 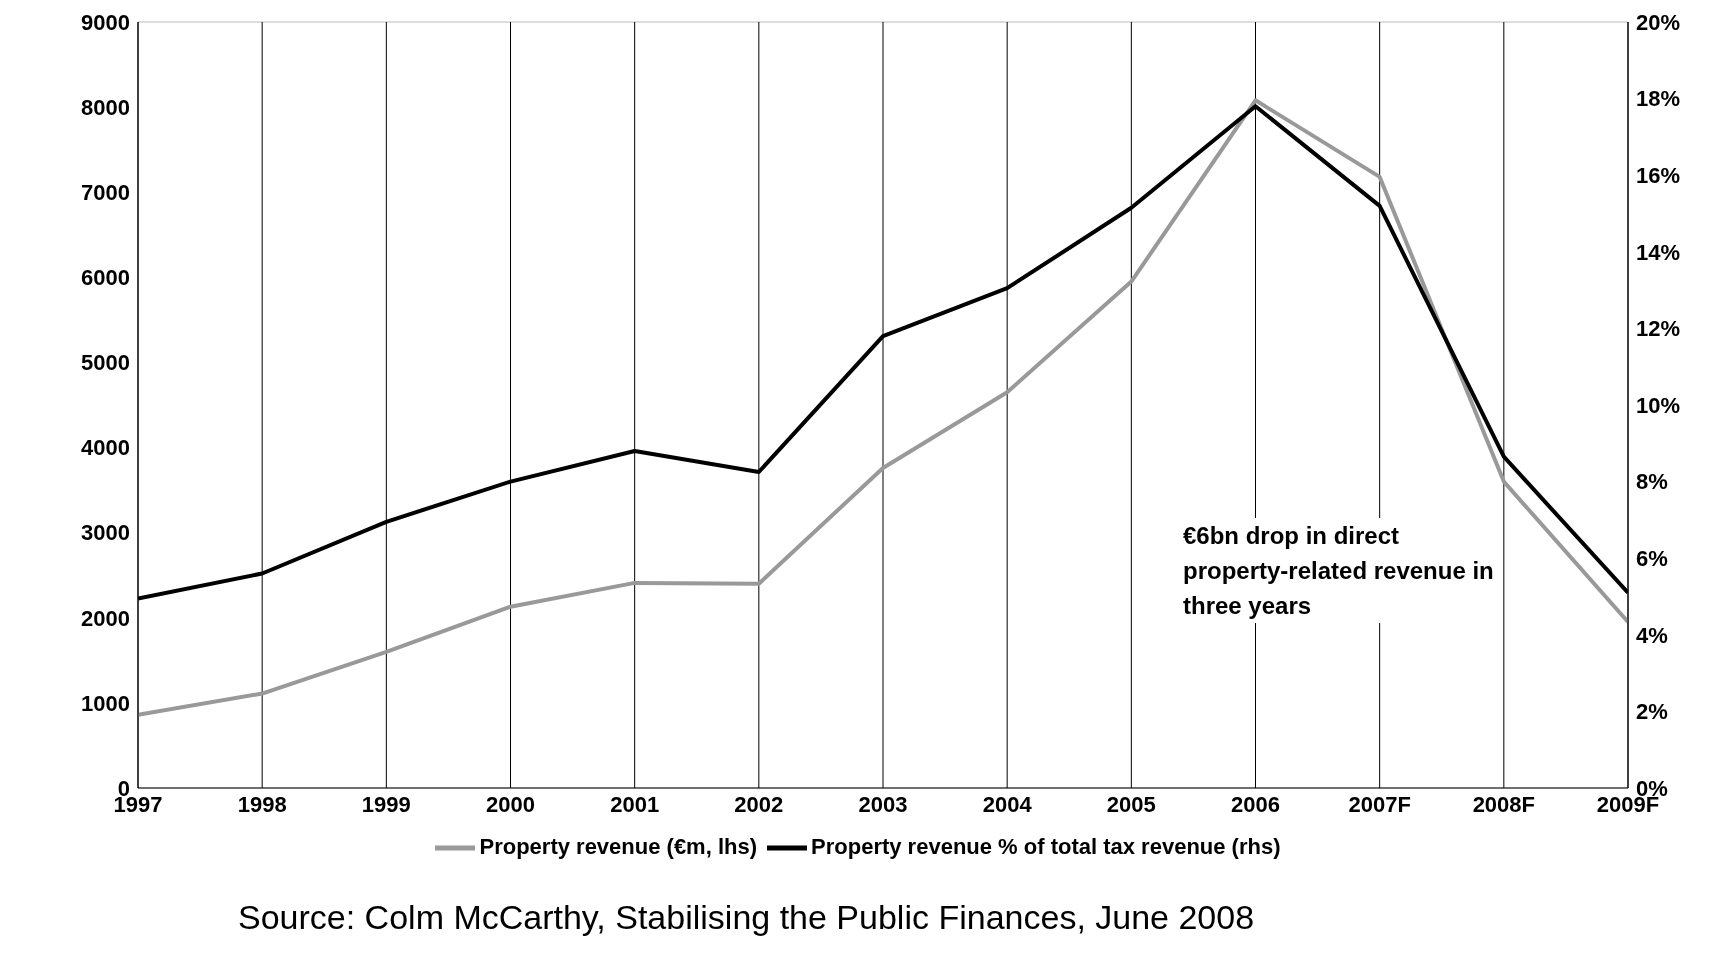 I want to click on x-tick-label: 1999, so click(x=386, y=804).